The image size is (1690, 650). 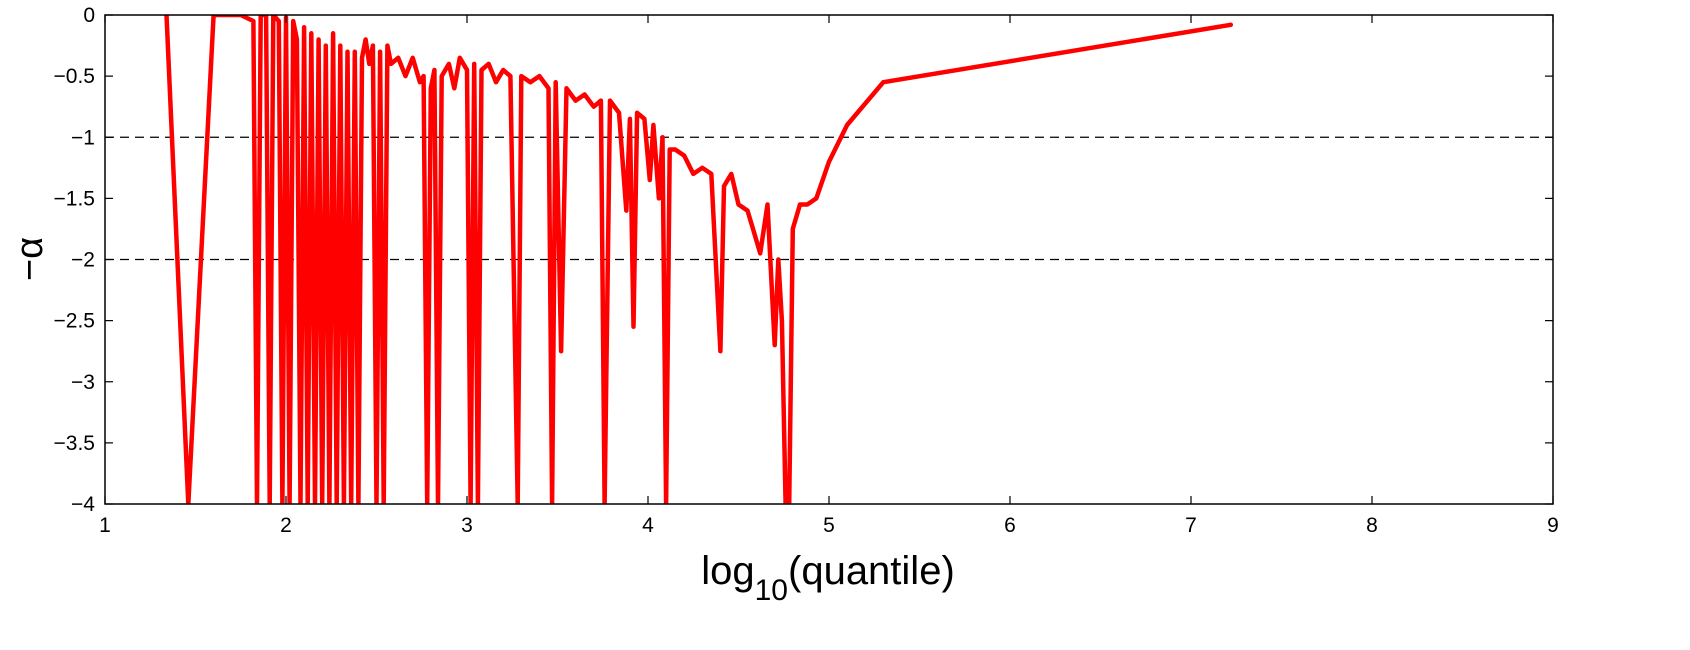 I want to click on y-tick-label-3: −1.5, so click(x=74, y=198).